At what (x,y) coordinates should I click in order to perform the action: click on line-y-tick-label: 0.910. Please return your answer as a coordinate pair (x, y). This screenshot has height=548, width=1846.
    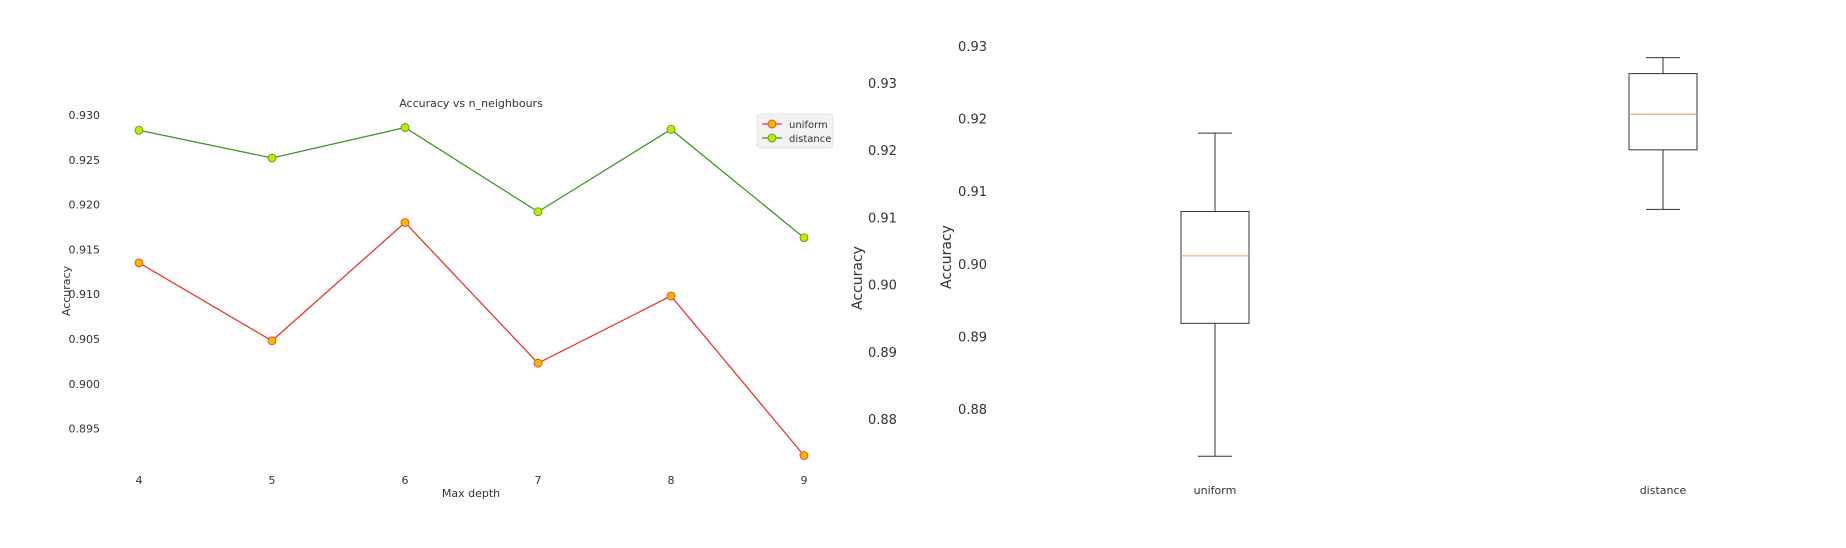
    Looking at the image, I should click on (85, 294).